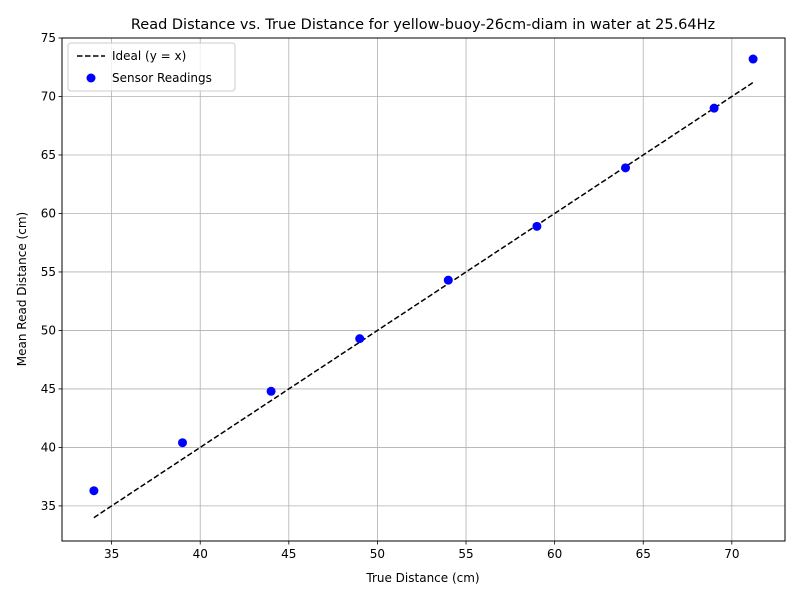  I want to click on y-tick-label: 70, so click(48, 96).